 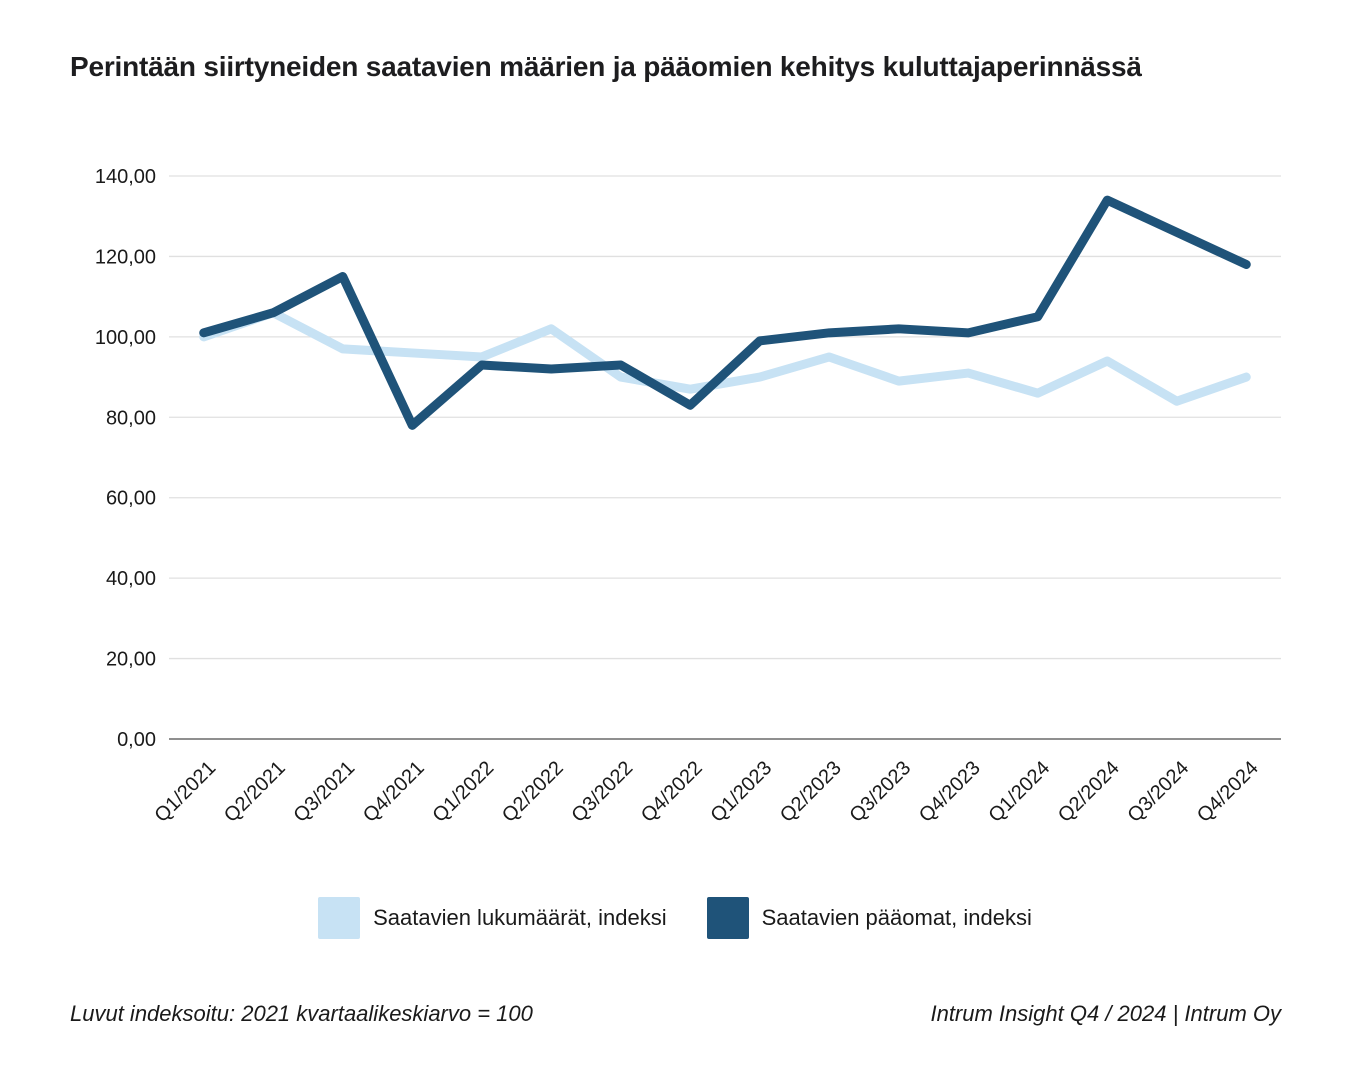 I want to click on y-axis-tick-label: 40,00, so click(x=131, y=579).